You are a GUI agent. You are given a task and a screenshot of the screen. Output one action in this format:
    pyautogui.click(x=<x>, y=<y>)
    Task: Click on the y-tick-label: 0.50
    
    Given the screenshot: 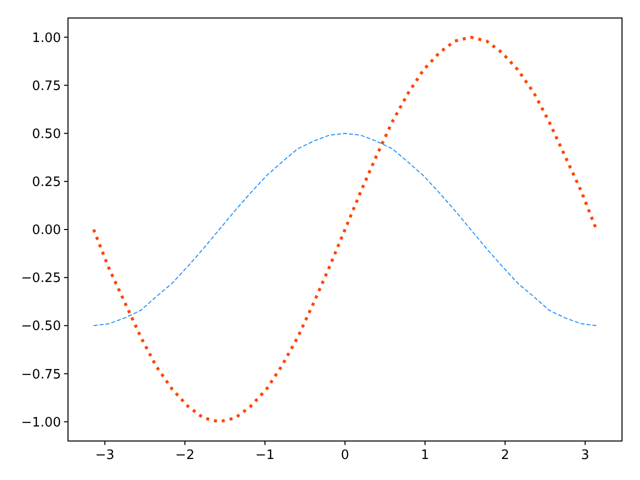 What is the action you would take?
    pyautogui.click(x=46, y=134)
    